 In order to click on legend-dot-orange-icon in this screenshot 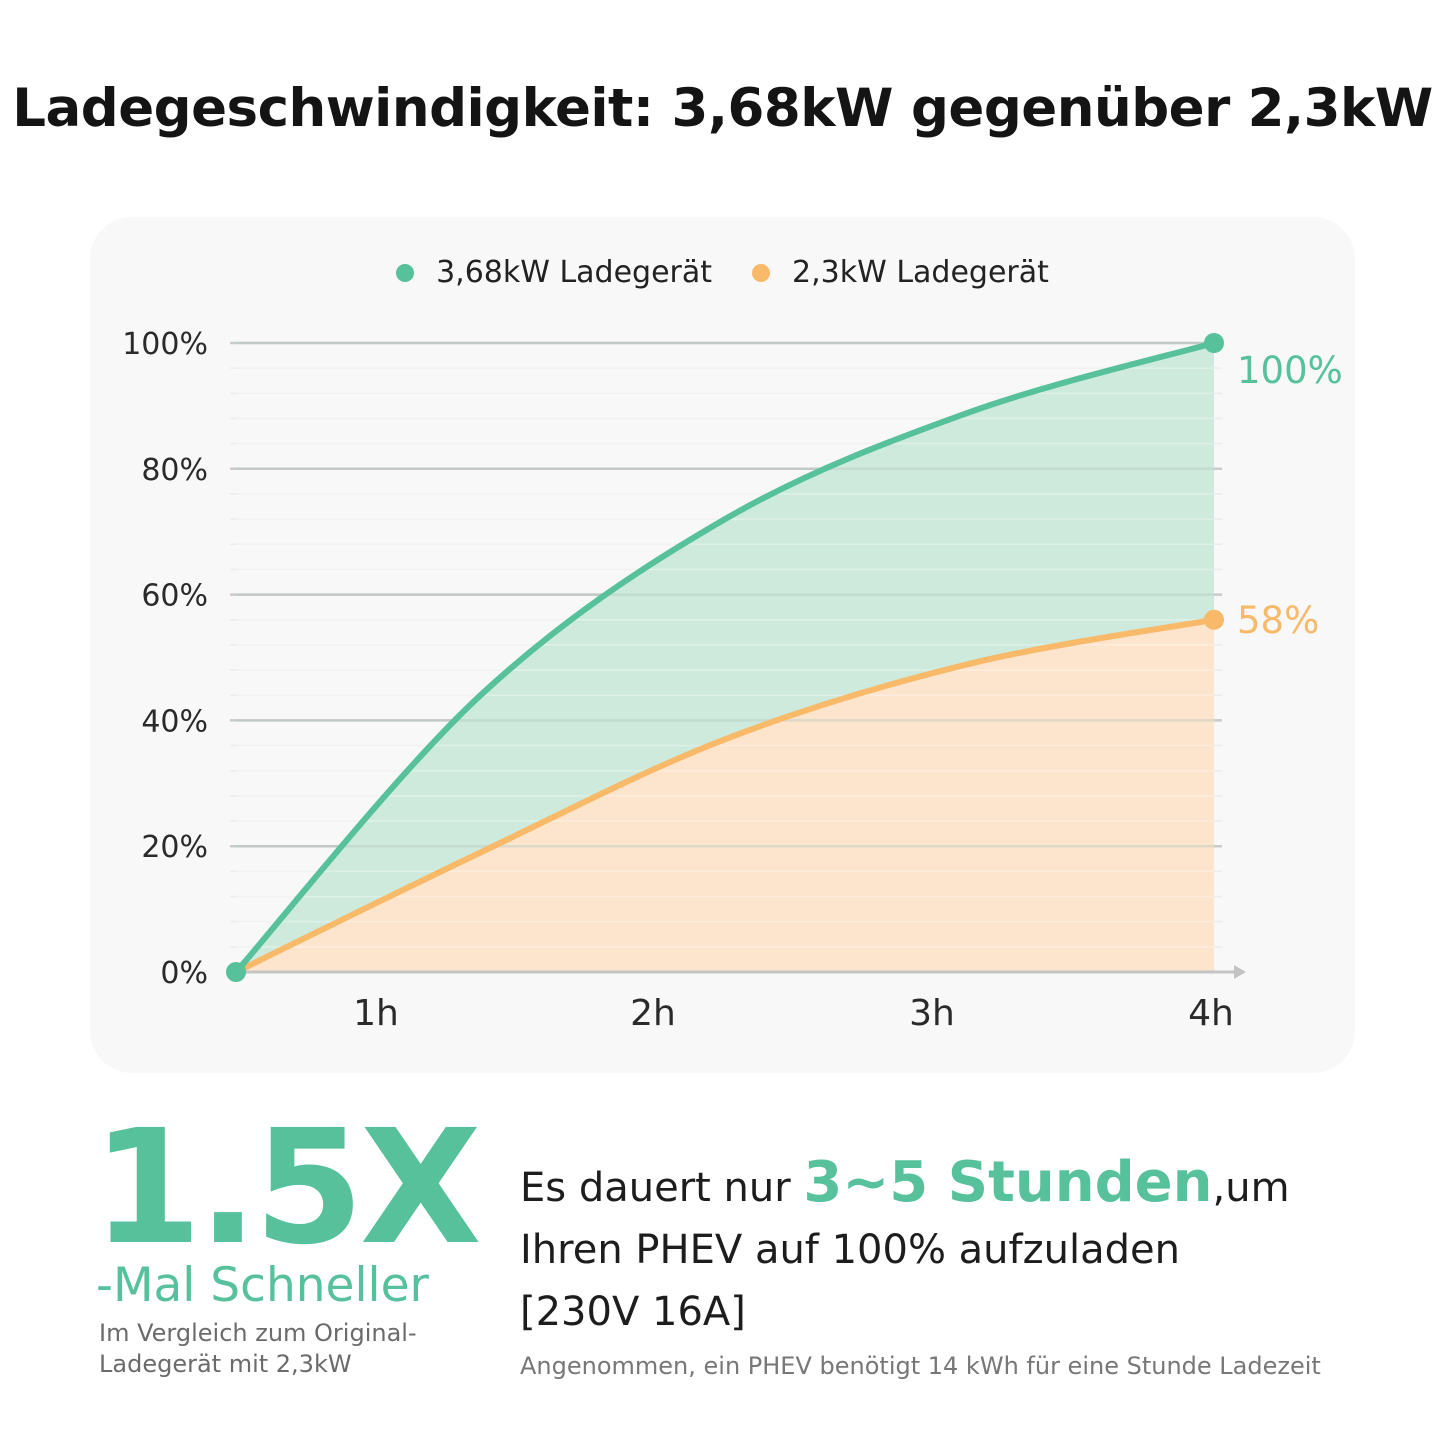, I will do `click(761, 272)`.